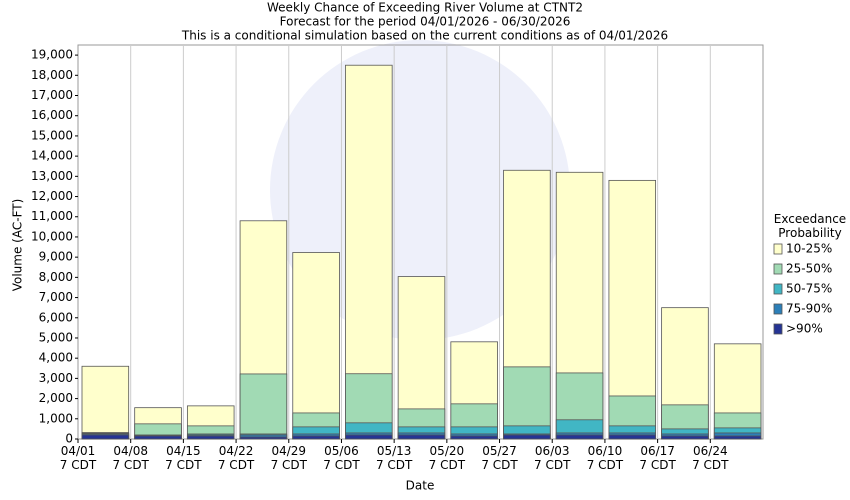 The width and height of the screenshot is (850, 500). I want to click on y-tick-label: 16,000, so click(52, 115).